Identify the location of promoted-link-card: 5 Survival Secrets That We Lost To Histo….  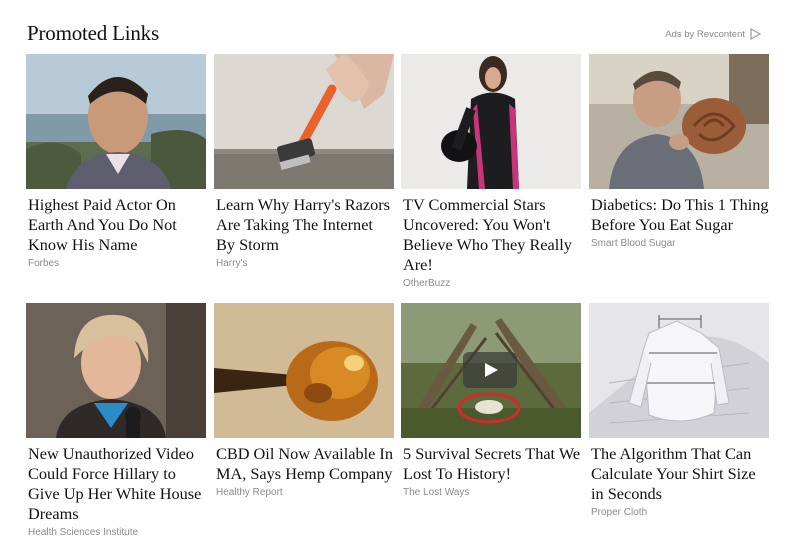
(491, 400).